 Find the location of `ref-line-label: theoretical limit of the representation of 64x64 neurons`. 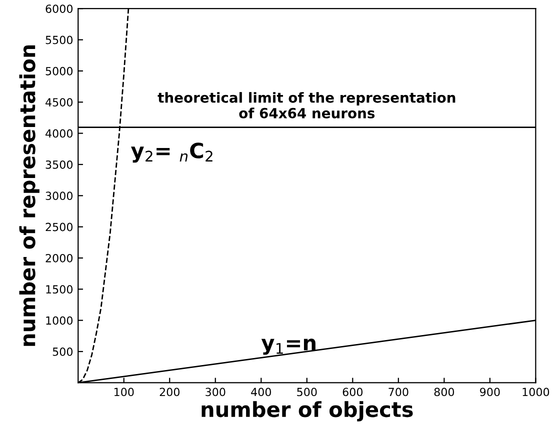

ref-line-label: theoretical limit of the representation of 64x64 neurons is located at coordinates (307, 105).